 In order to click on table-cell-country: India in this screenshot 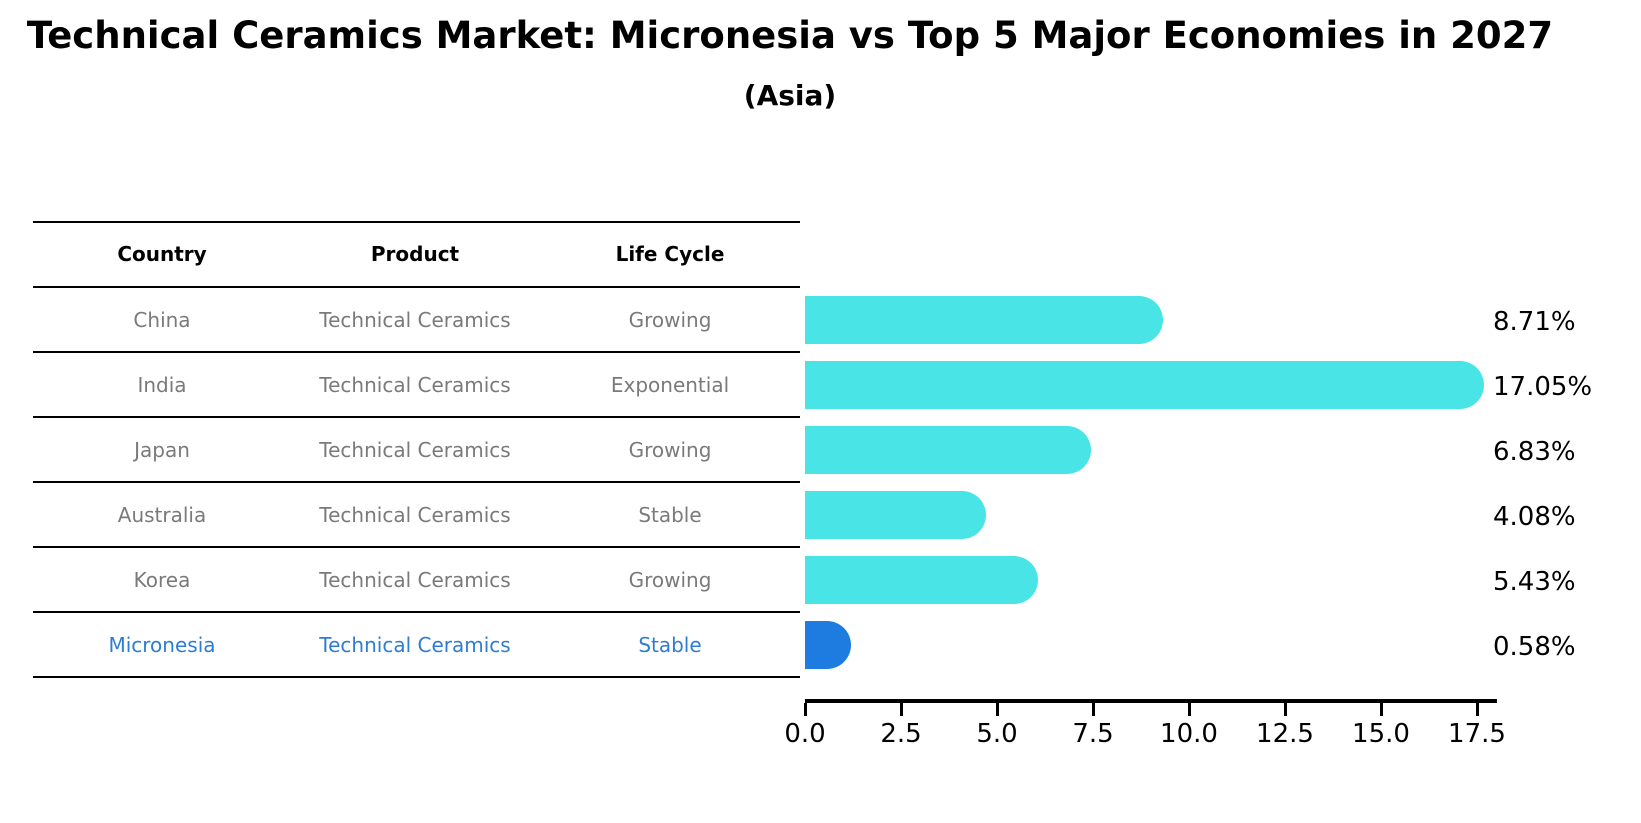, I will do `click(162, 384)`.